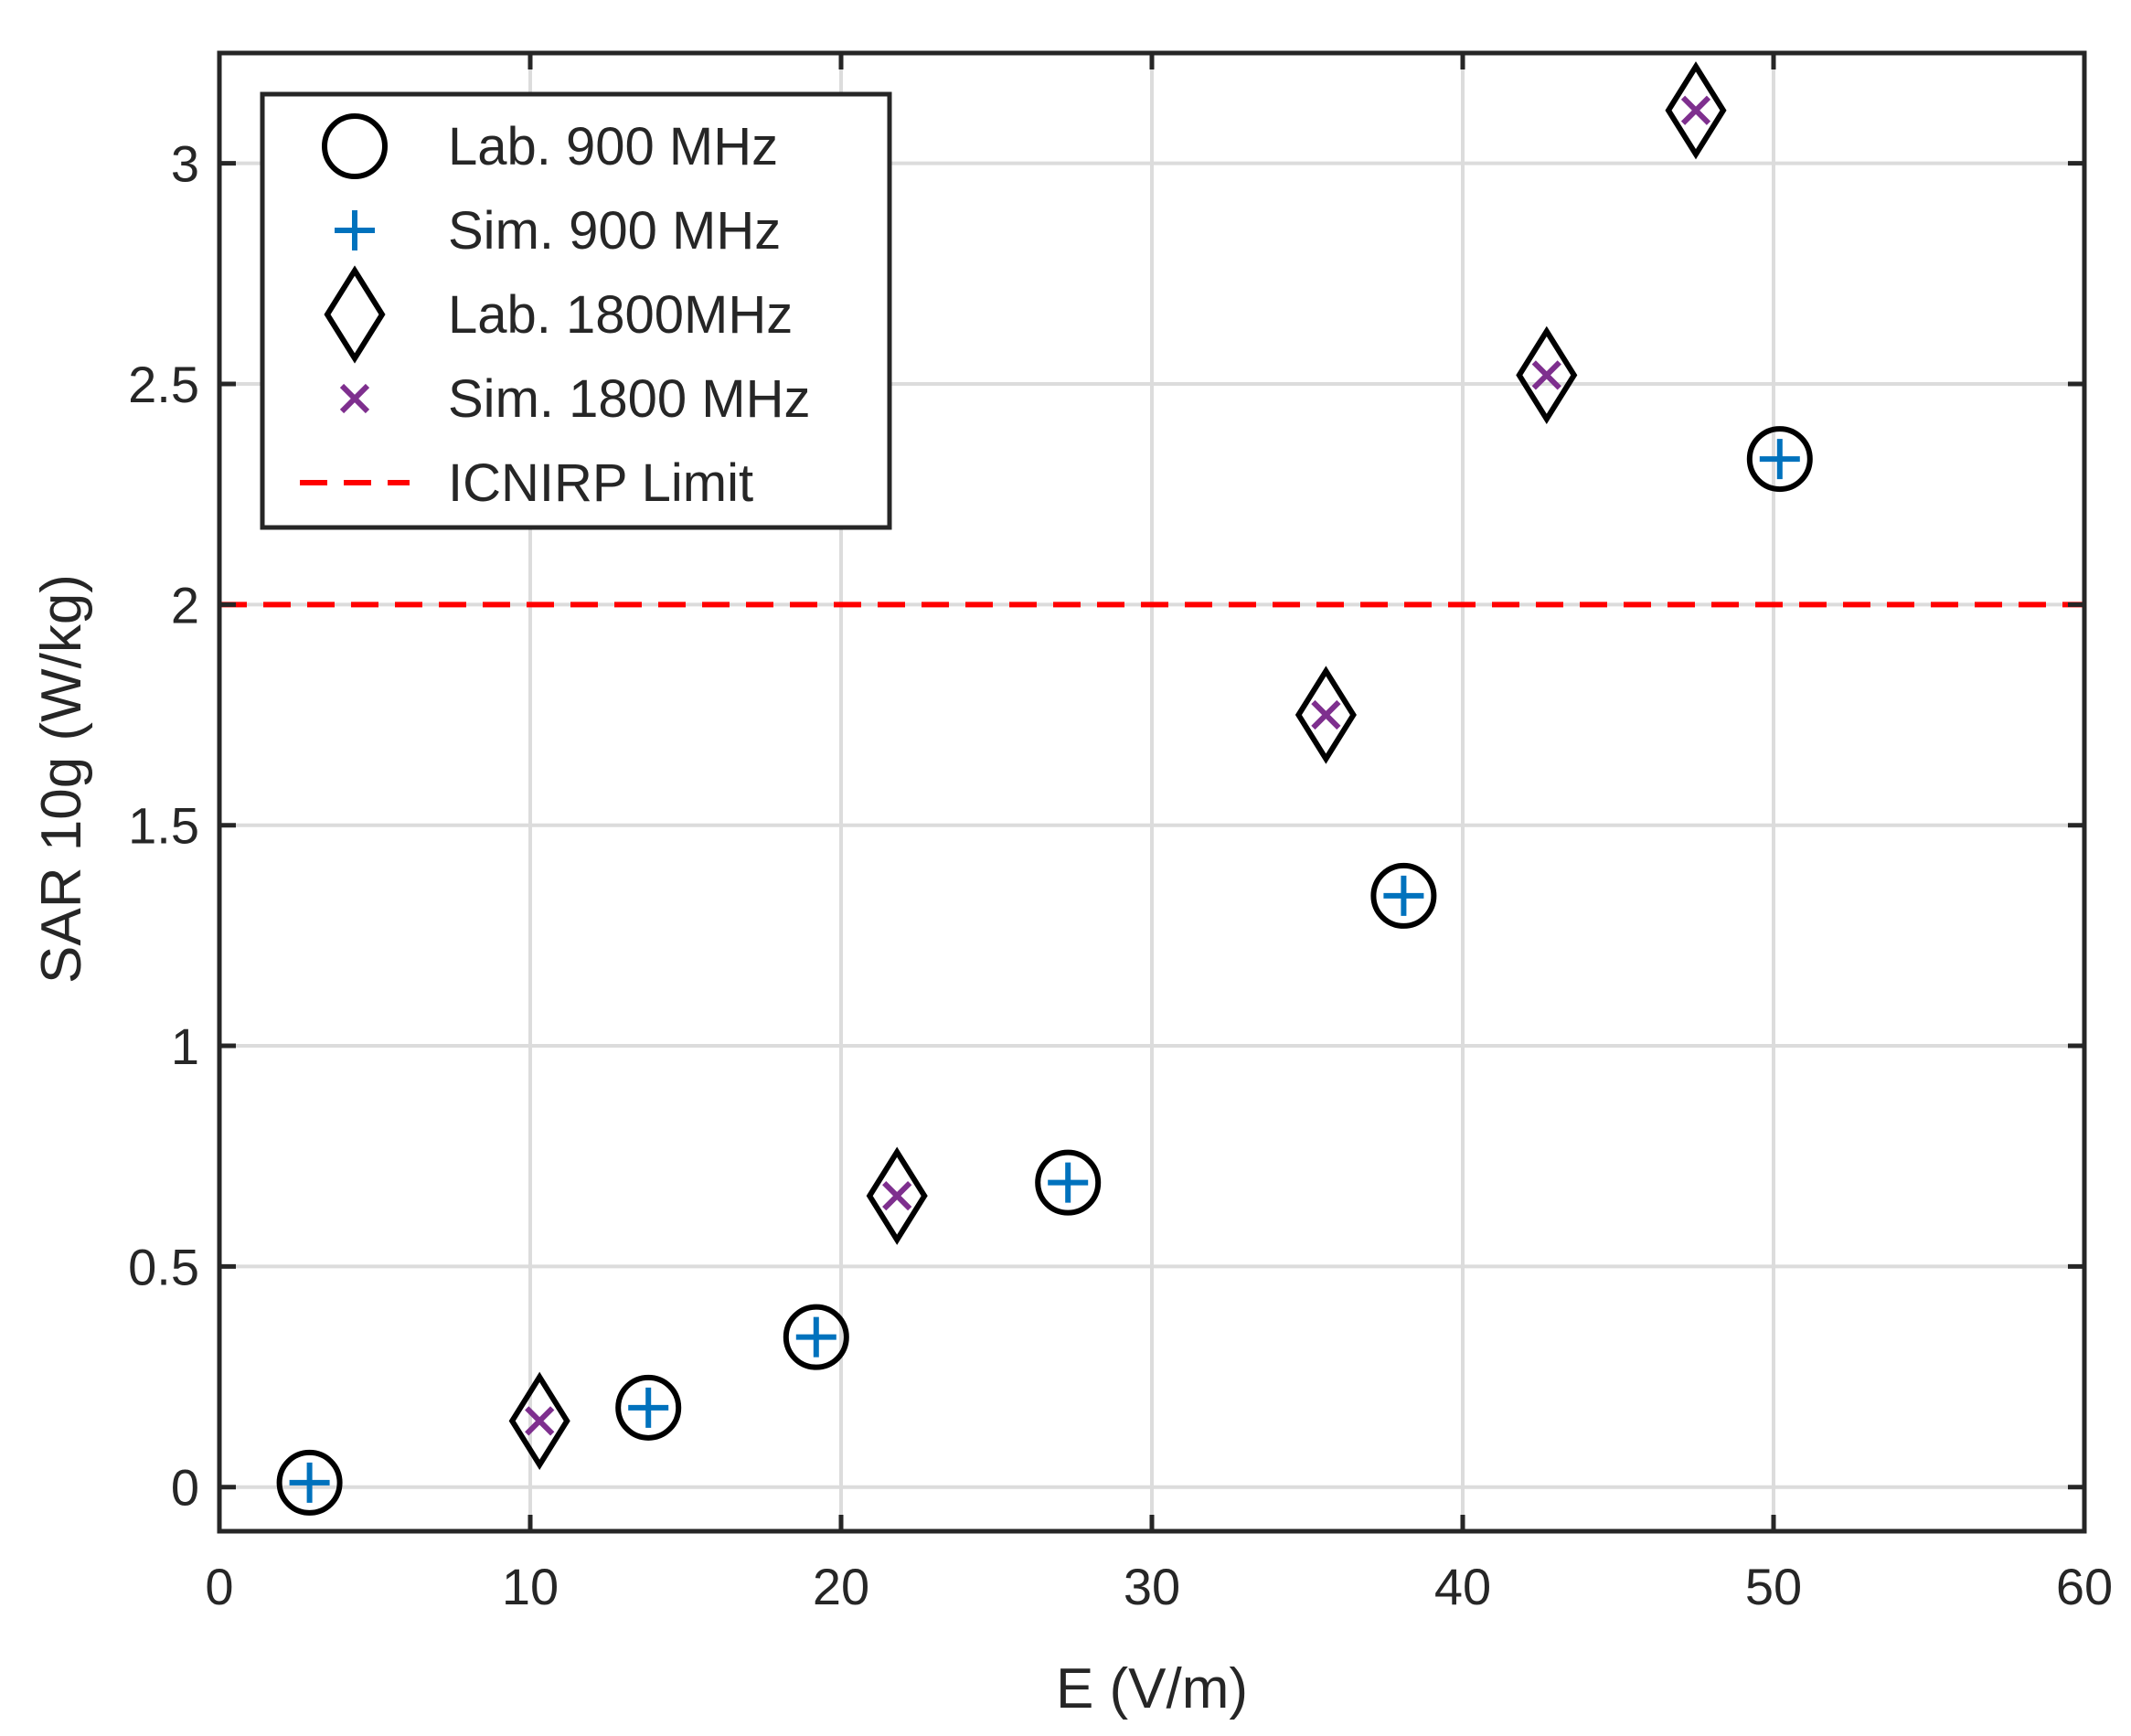 This screenshot has height=1736, width=2131. Describe the element at coordinates (600, 483) in the screenshot. I see `legend-label-icnirp-limit: ICNIRP Limit` at that location.